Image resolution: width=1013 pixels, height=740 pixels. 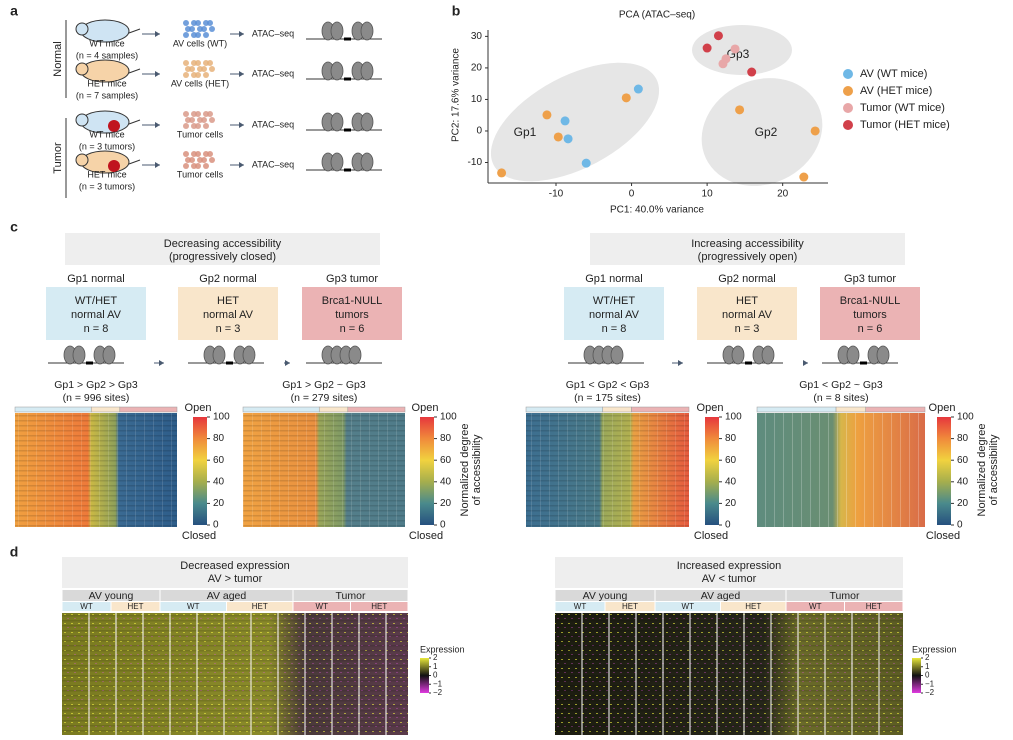 I want to click on x-tick-label: 0, so click(x=632, y=194).